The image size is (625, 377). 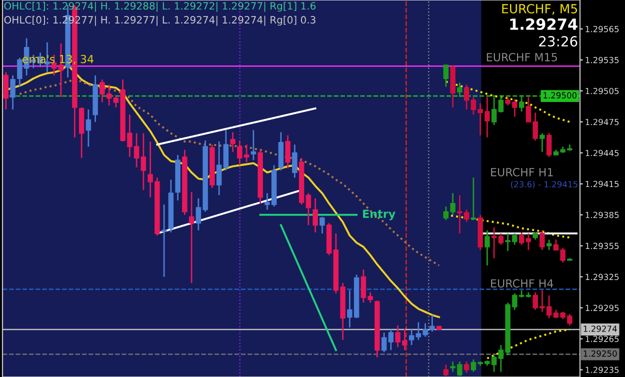 What do you see at coordinates (602, 246) in the screenshot?
I see `y-tick-label: 1.29355` at bounding box center [602, 246].